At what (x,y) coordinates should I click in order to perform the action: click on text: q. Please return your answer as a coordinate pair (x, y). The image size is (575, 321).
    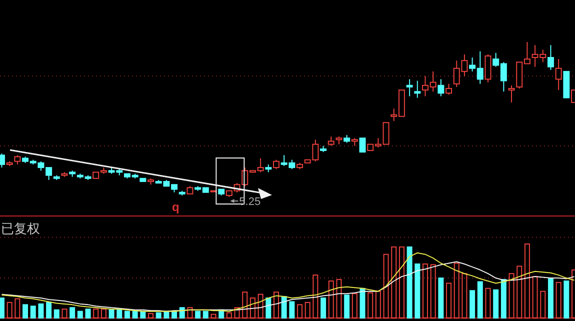
    Looking at the image, I should click on (176, 207).